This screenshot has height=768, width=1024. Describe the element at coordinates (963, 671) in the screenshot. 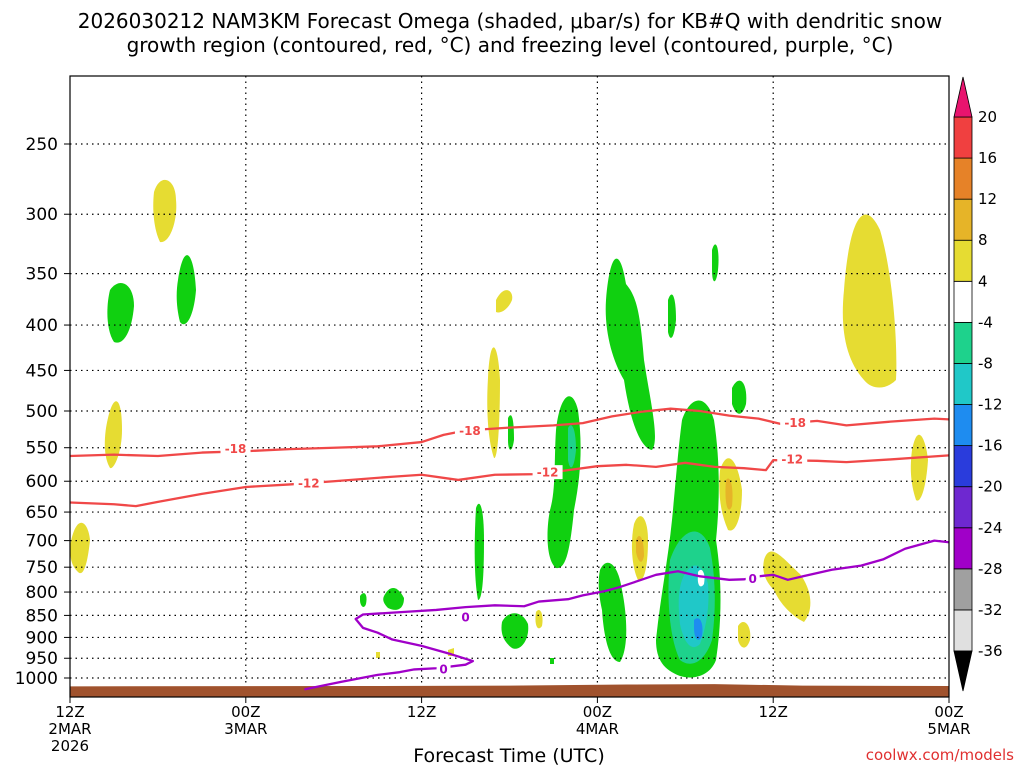

I see `colorbar-bottom-arrow` at that location.